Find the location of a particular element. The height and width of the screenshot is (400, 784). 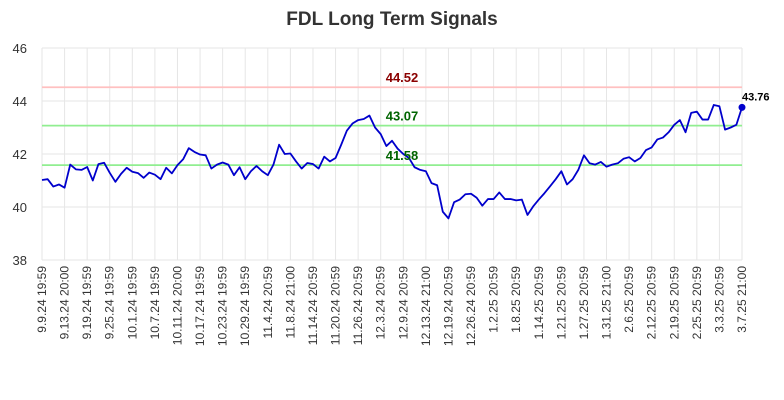

y-axis-ticks: 38 40 42 44 46 is located at coordinates (20, 154).